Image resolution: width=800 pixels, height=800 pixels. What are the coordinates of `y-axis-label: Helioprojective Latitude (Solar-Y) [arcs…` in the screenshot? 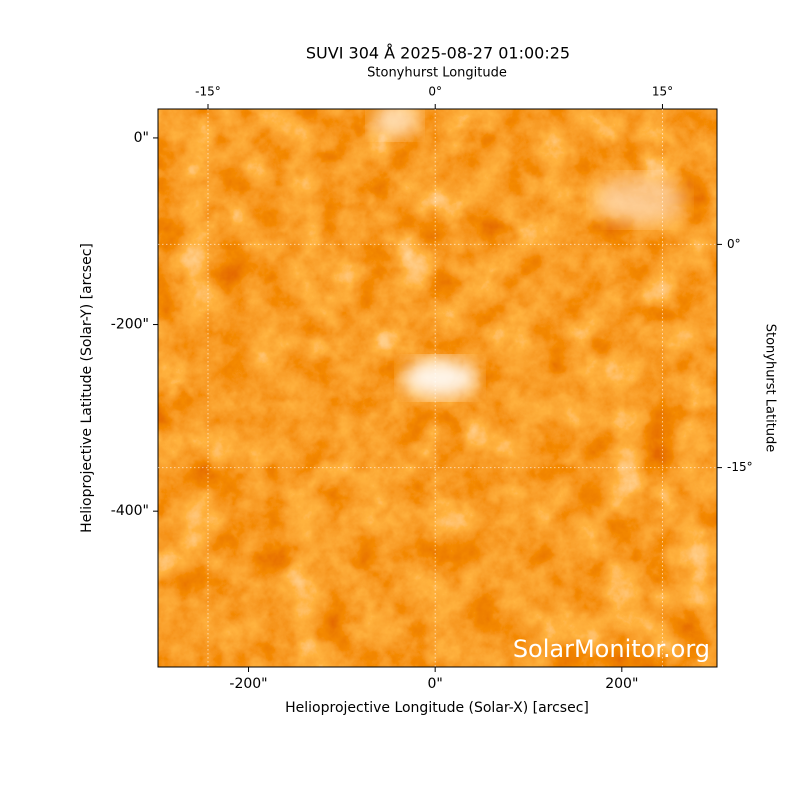 It's located at (87, 388).